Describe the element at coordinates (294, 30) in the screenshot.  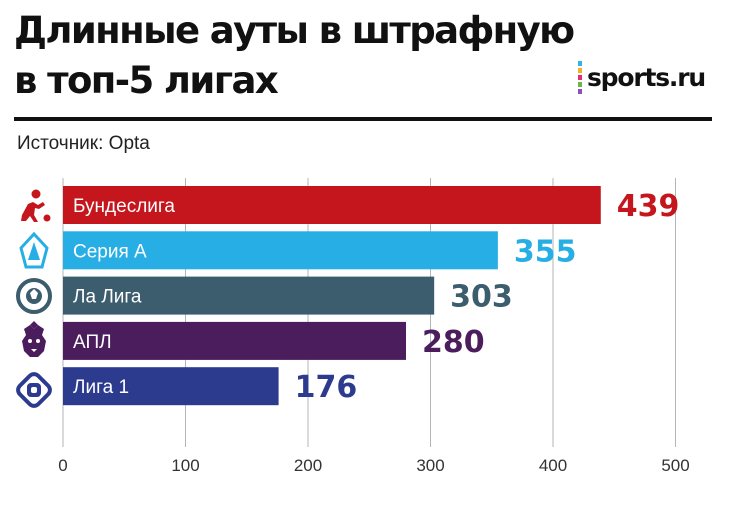
I see `title-line-1: Длинные ауты в штрафную` at that location.